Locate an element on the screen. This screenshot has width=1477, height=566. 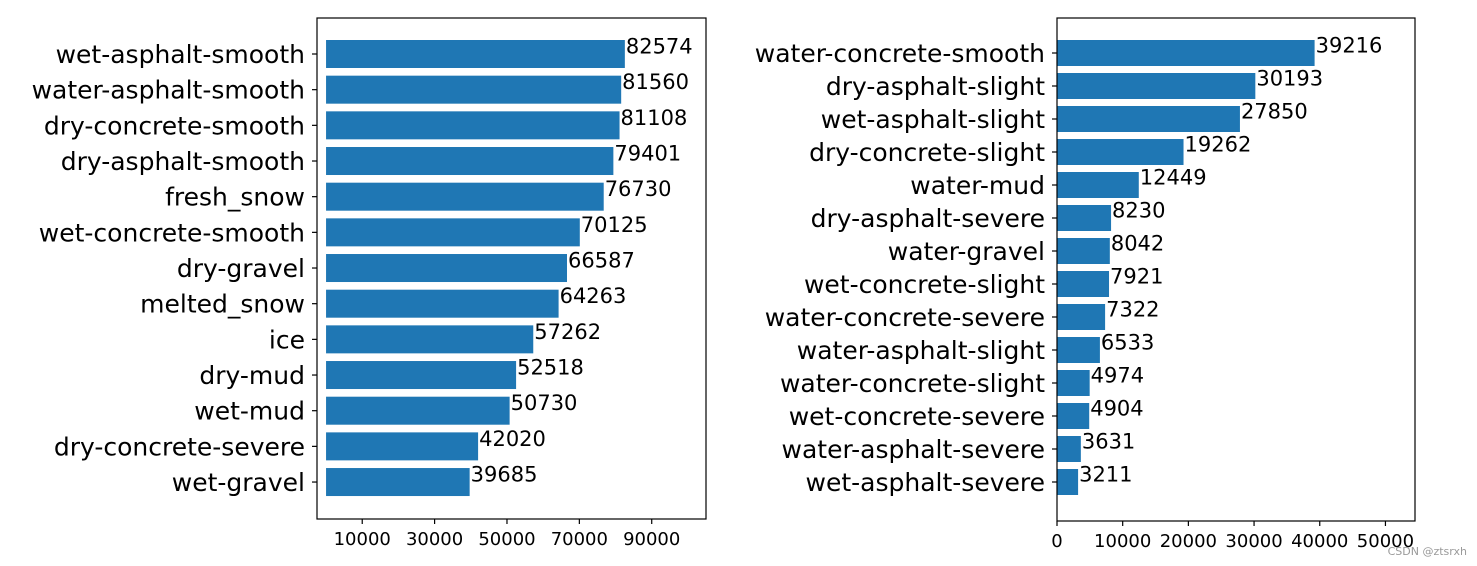
category-label: ice is located at coordinates (287, 339).